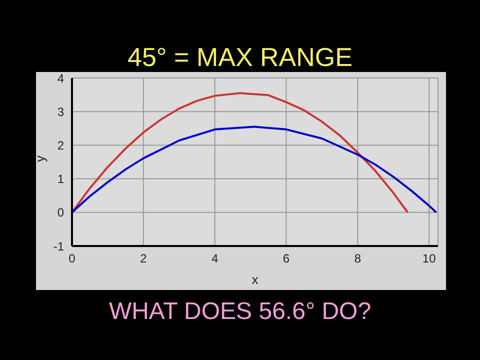 The width and height of the screenshot is (480, 360). What do you see at coordinates (214, 259) in the screenshot?
I see `x-tick-label: 4` at bounding box center [214, 259].